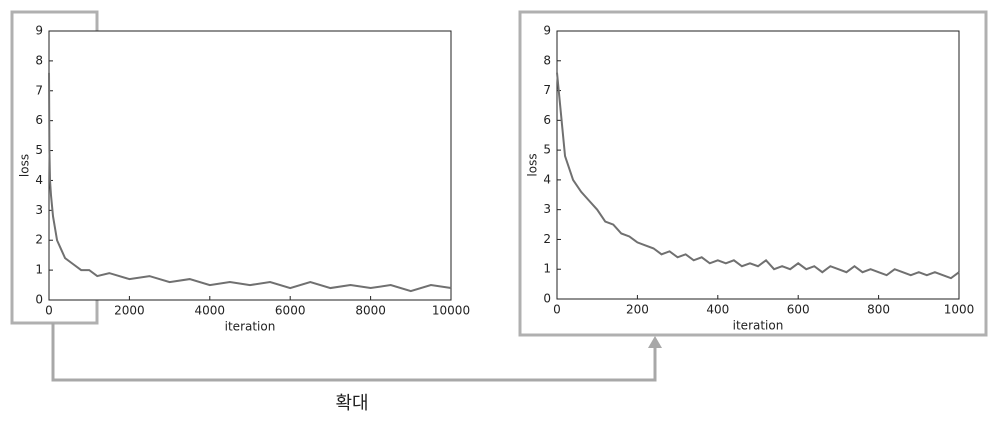  I want to click on x-tick-label: 800, so click(878, 310).